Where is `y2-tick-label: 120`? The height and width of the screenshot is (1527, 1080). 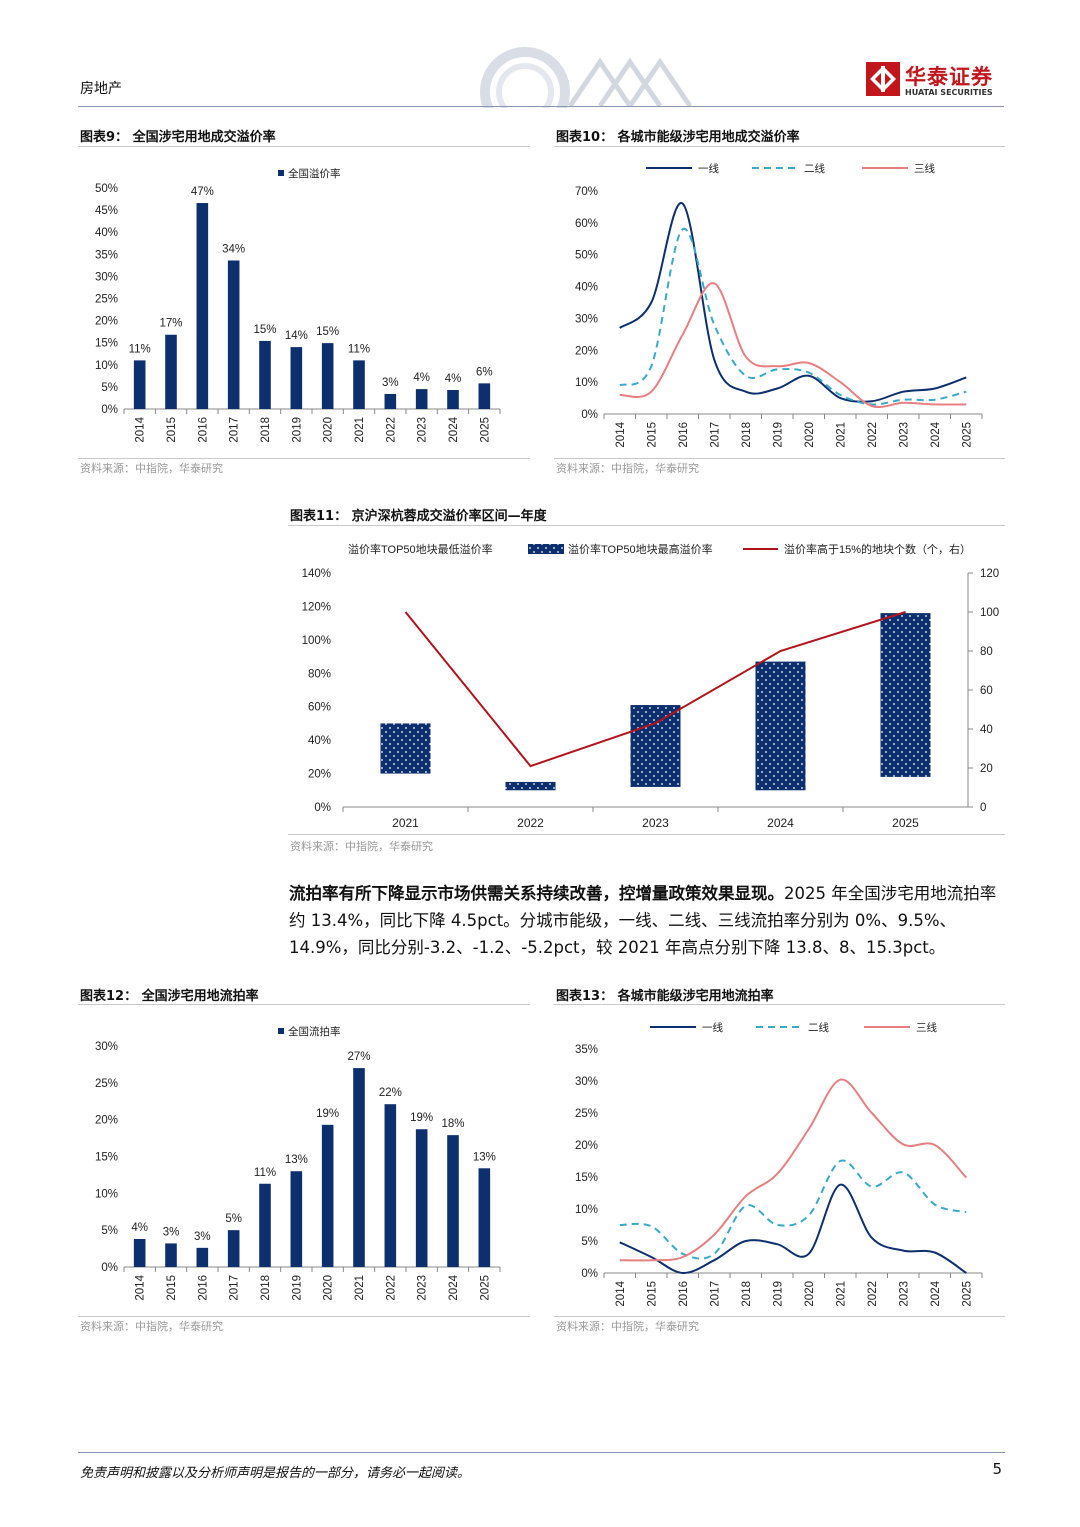
y2-tick-label: 120 is located at coordinates (989, 574).